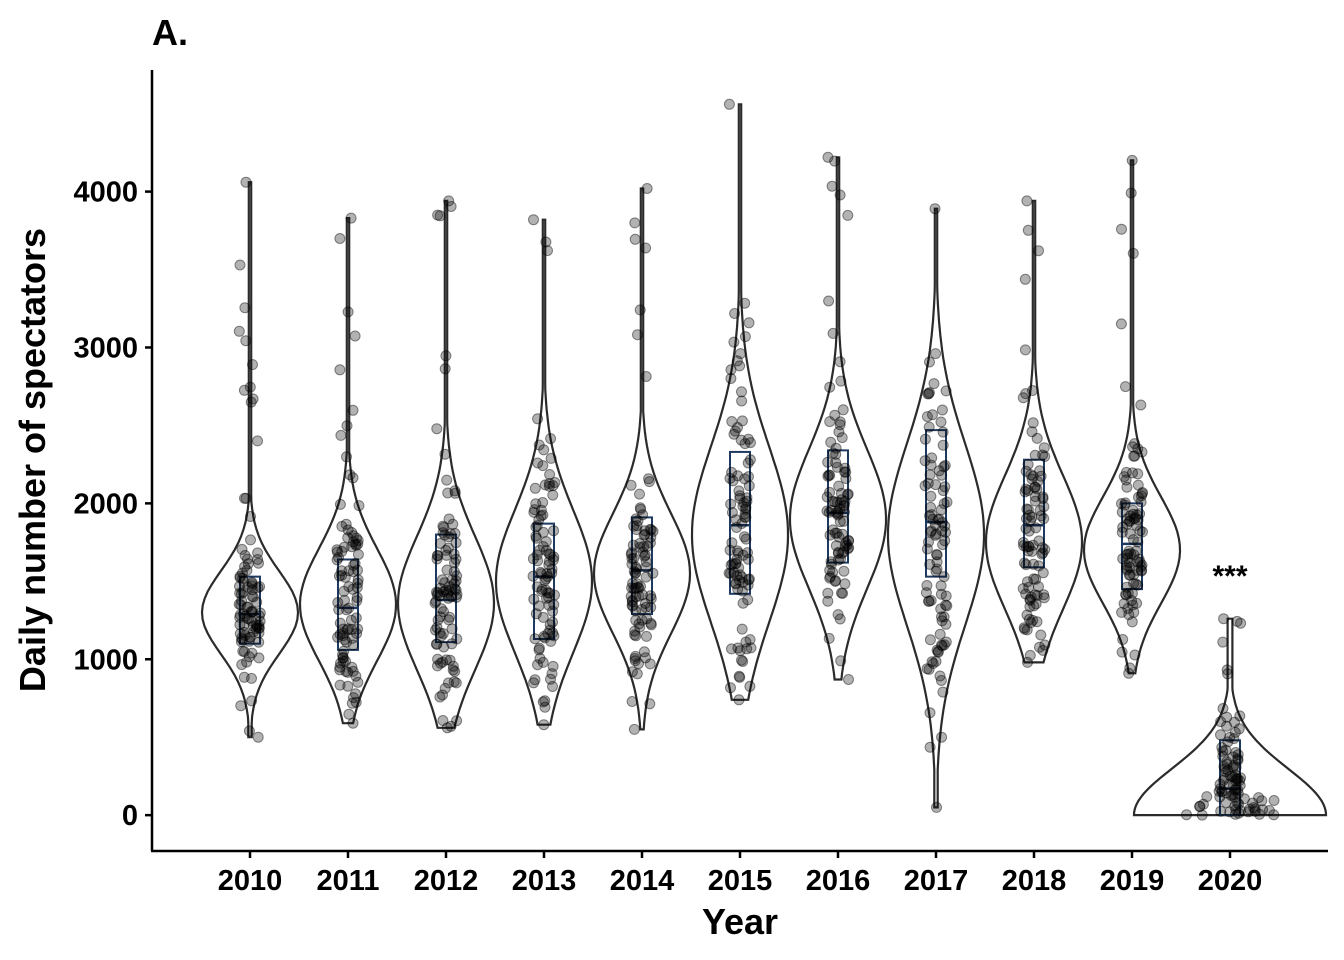  Describe the element at coordinates (105, 193) in the screenshot. I see `y-tick-label: 4000` at that location.